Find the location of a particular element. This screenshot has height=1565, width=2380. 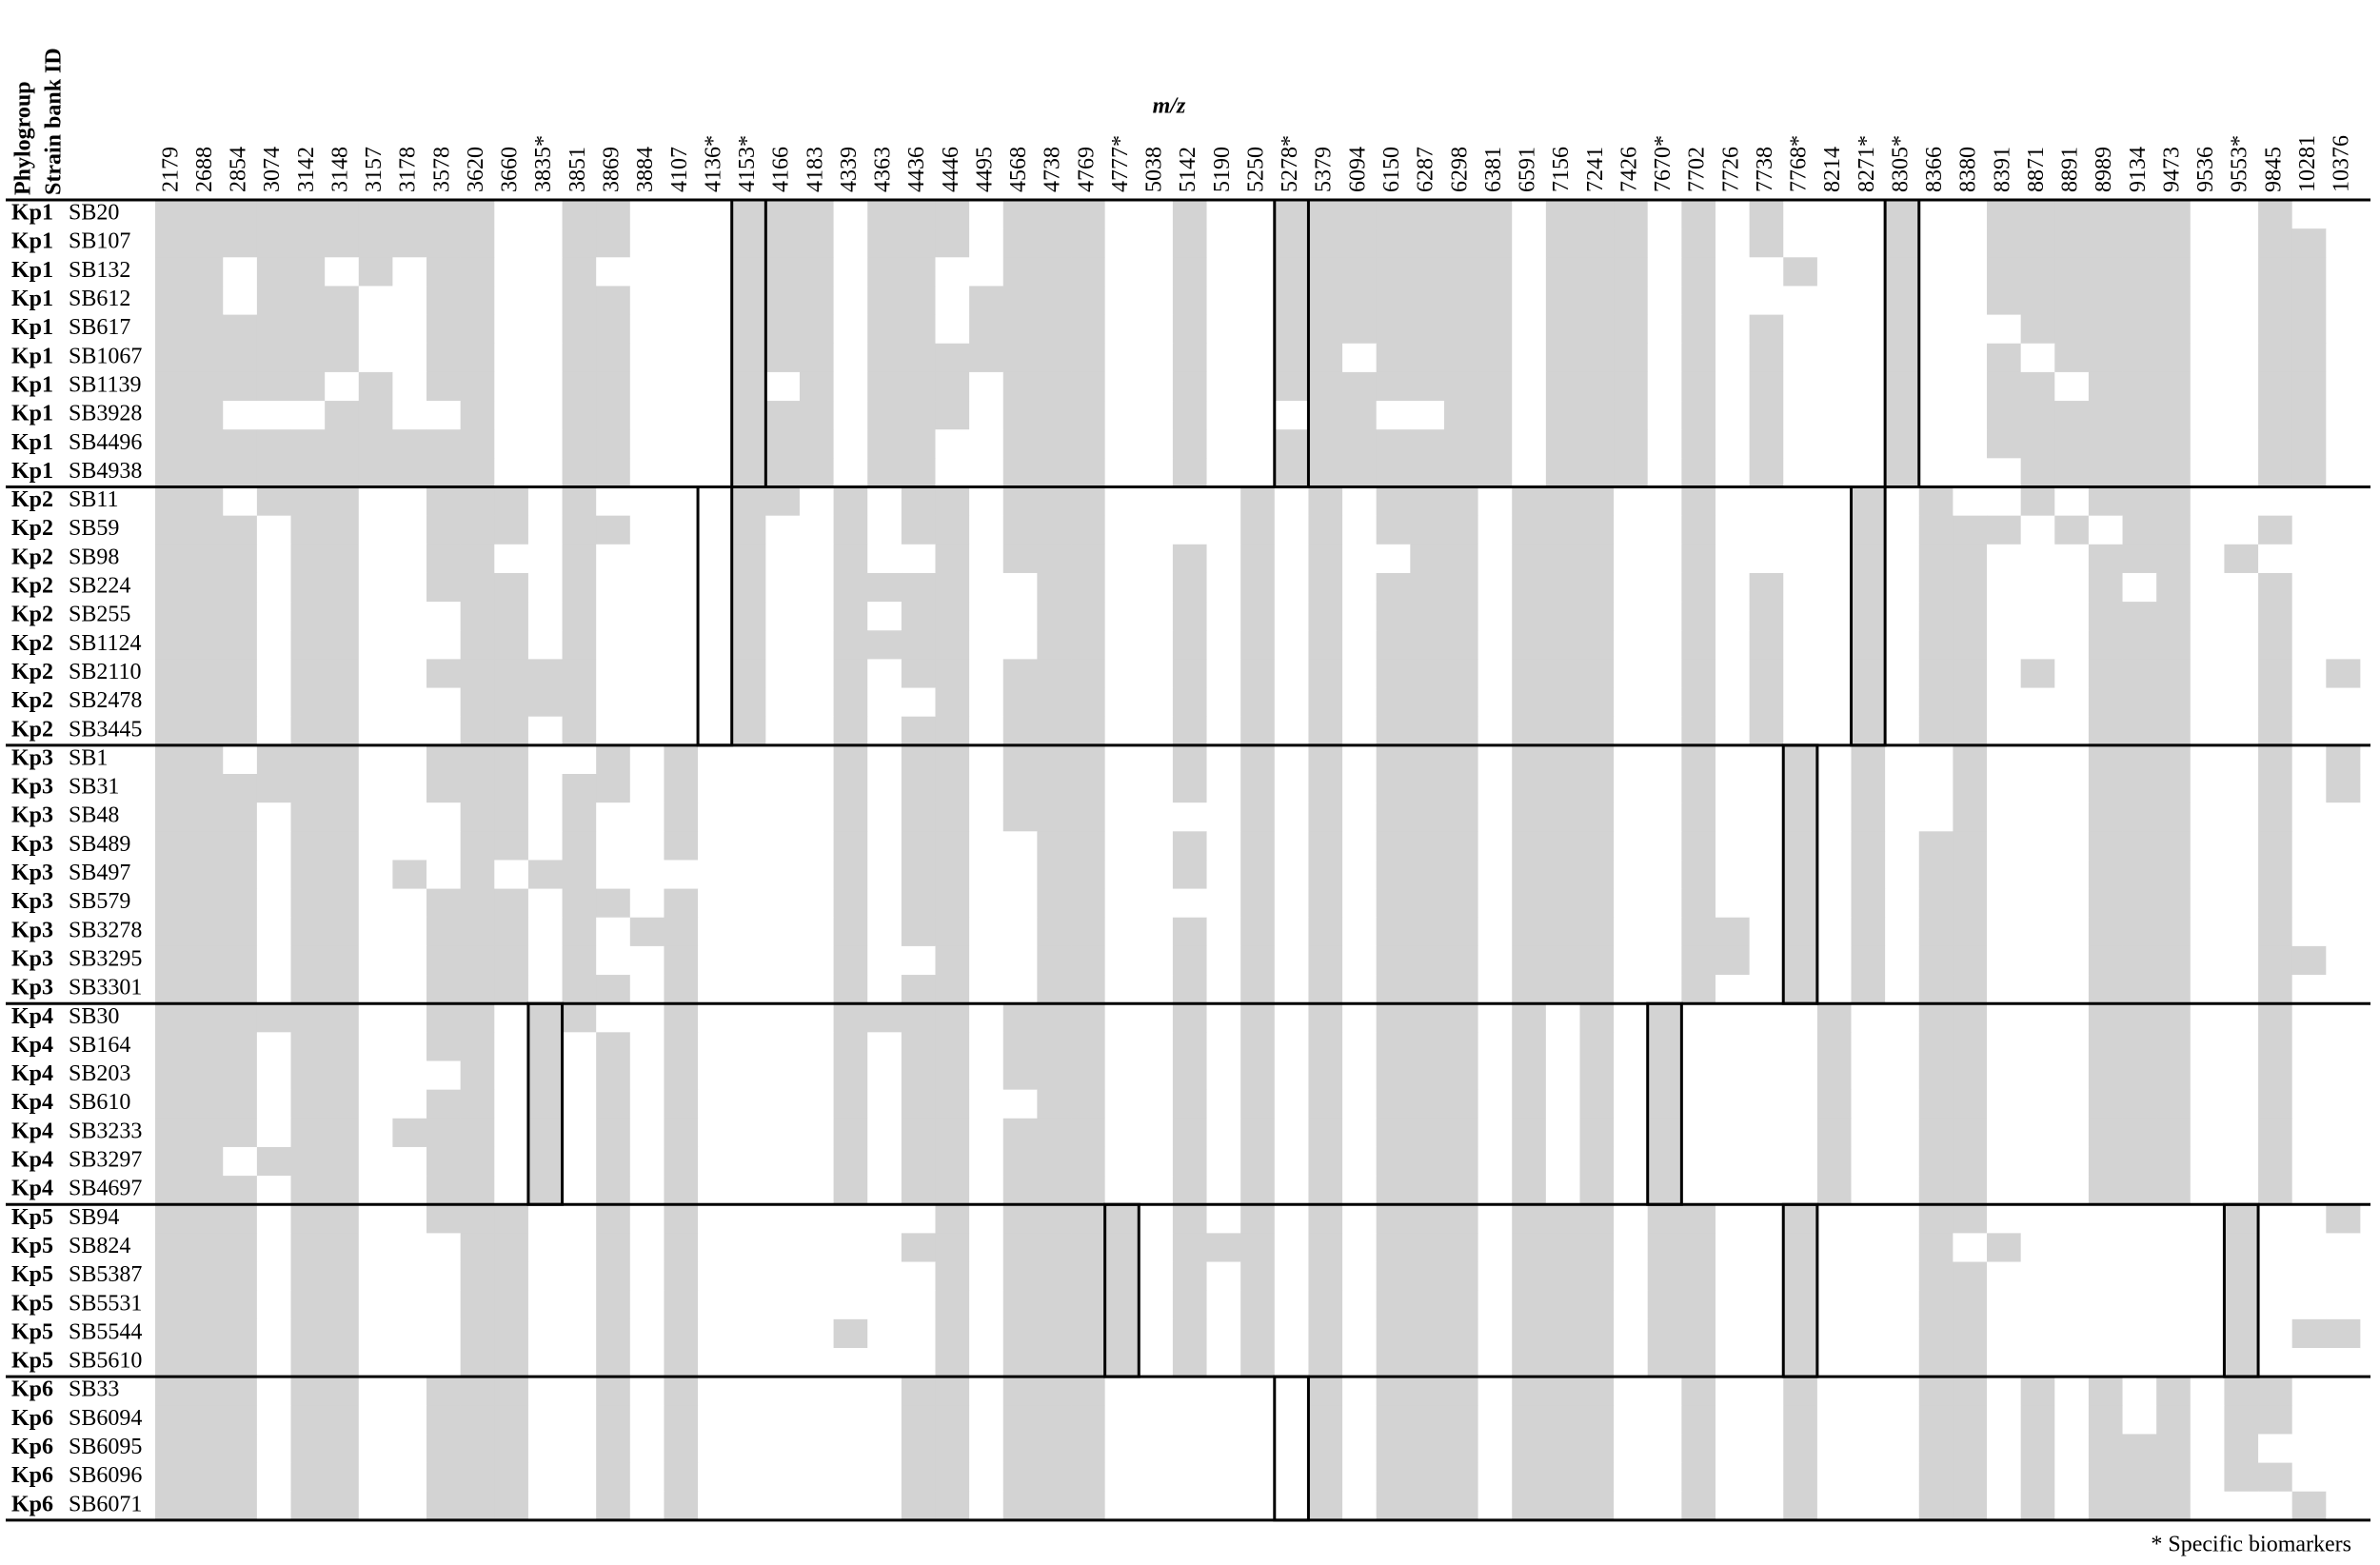

column-label: 8989 is located at coordinates (2104, 169).